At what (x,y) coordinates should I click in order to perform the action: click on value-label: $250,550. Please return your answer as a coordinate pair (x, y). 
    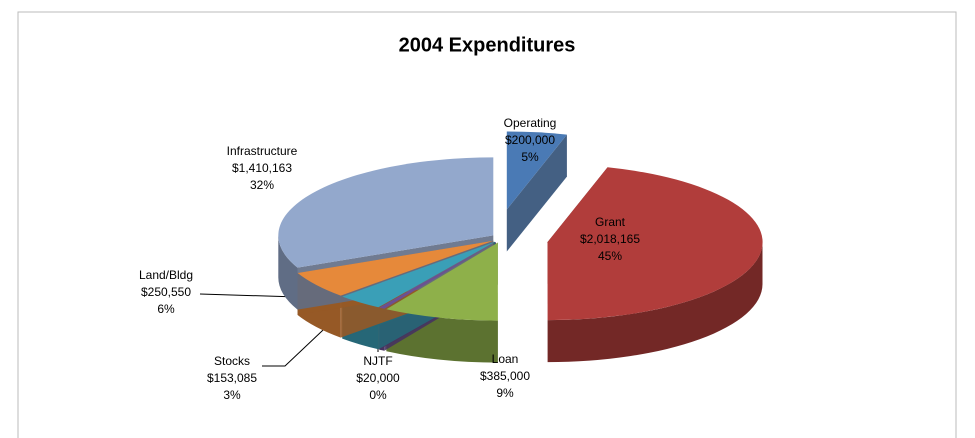
    Looking at the image, I should click on (166, 292).